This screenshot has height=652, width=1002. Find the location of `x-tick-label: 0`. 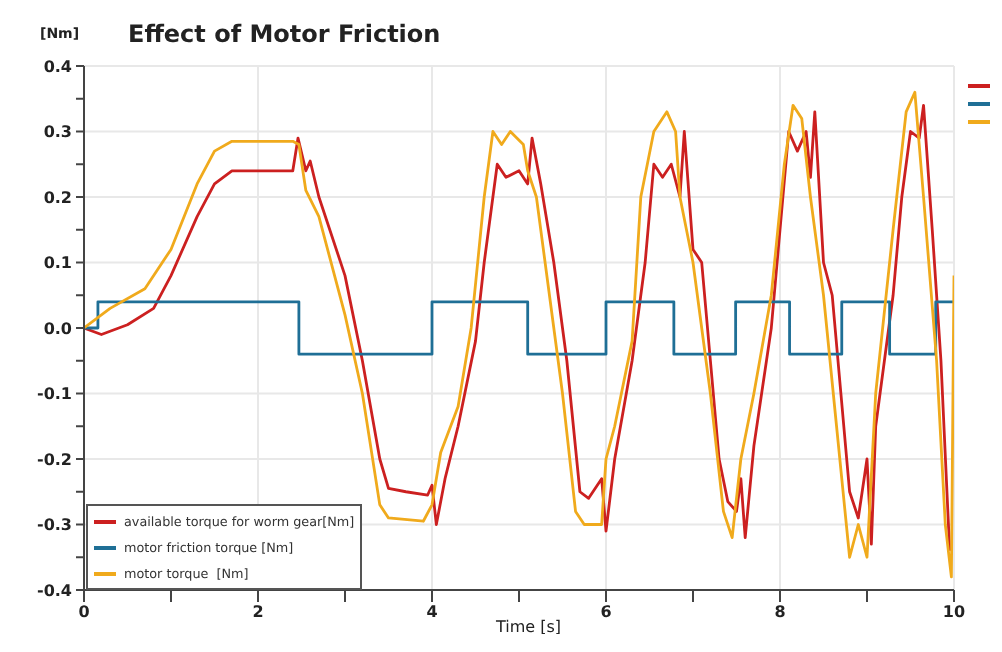

x-tick-label: 0 is located at coordinates (84, 612).